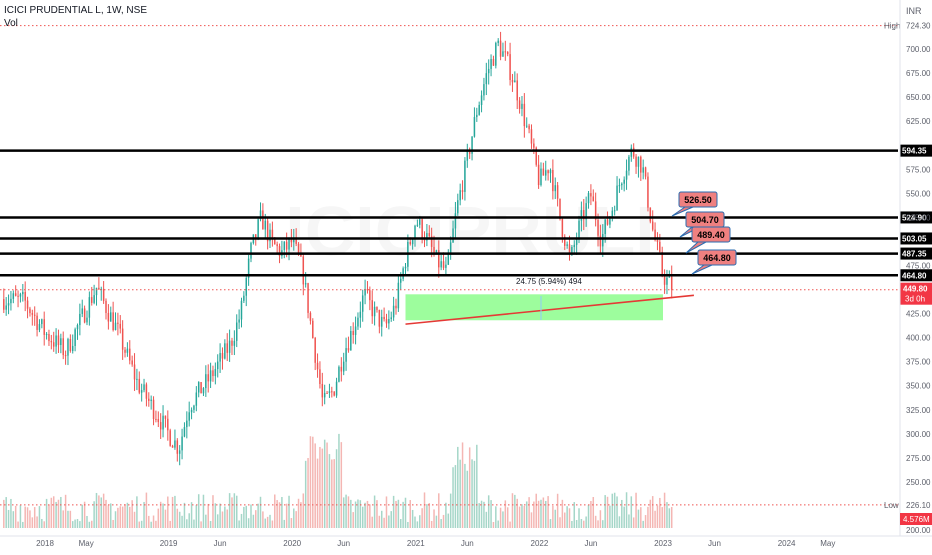 The height and width of the screenshot is (555, 932). What do you see at coordinates (918, 121) in the screenshot?
I see `y-tick-label: 625.00` at bounding box center [918, 121].